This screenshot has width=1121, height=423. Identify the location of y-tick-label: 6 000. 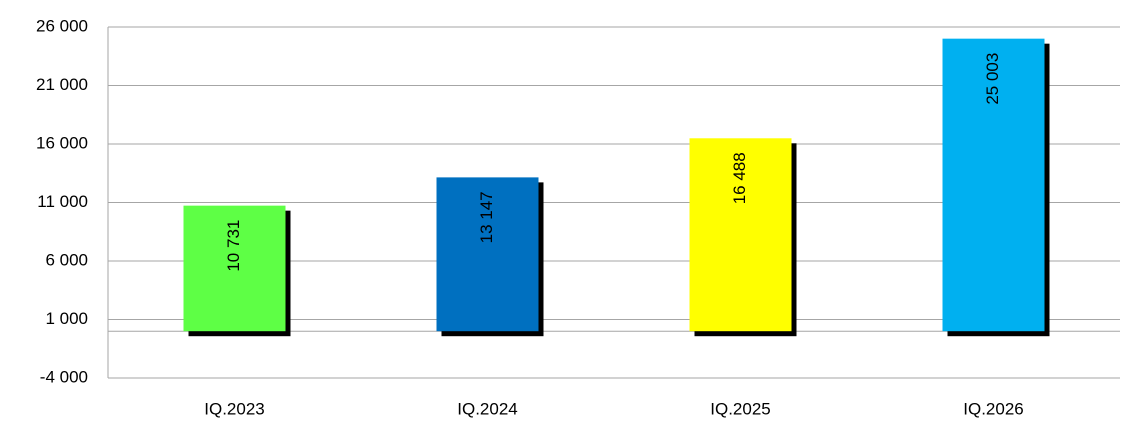
(66, 259).